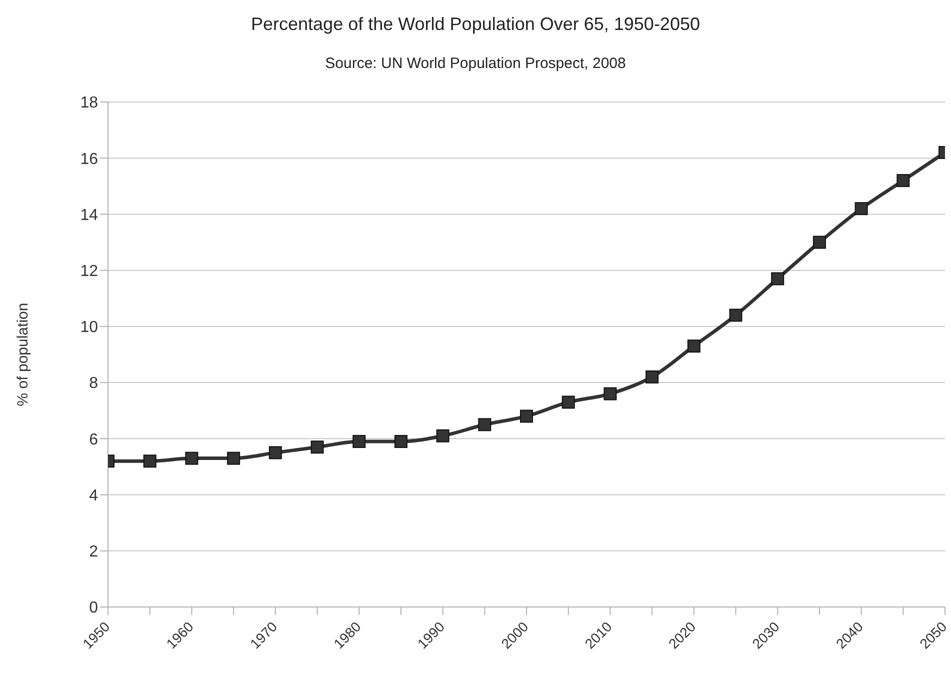  What do you see at coordinates (89, 103) in the screenshot?
I see `y-tick-label: 18` at bounding box center [89, 103].